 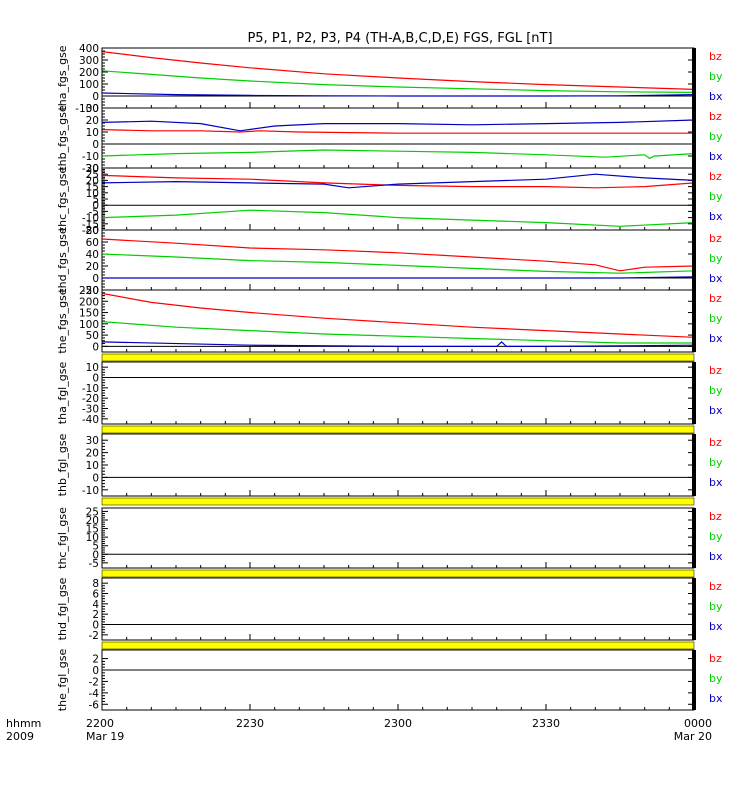 I want to click on y-tick-label: 150, so click(x=89, y=314).